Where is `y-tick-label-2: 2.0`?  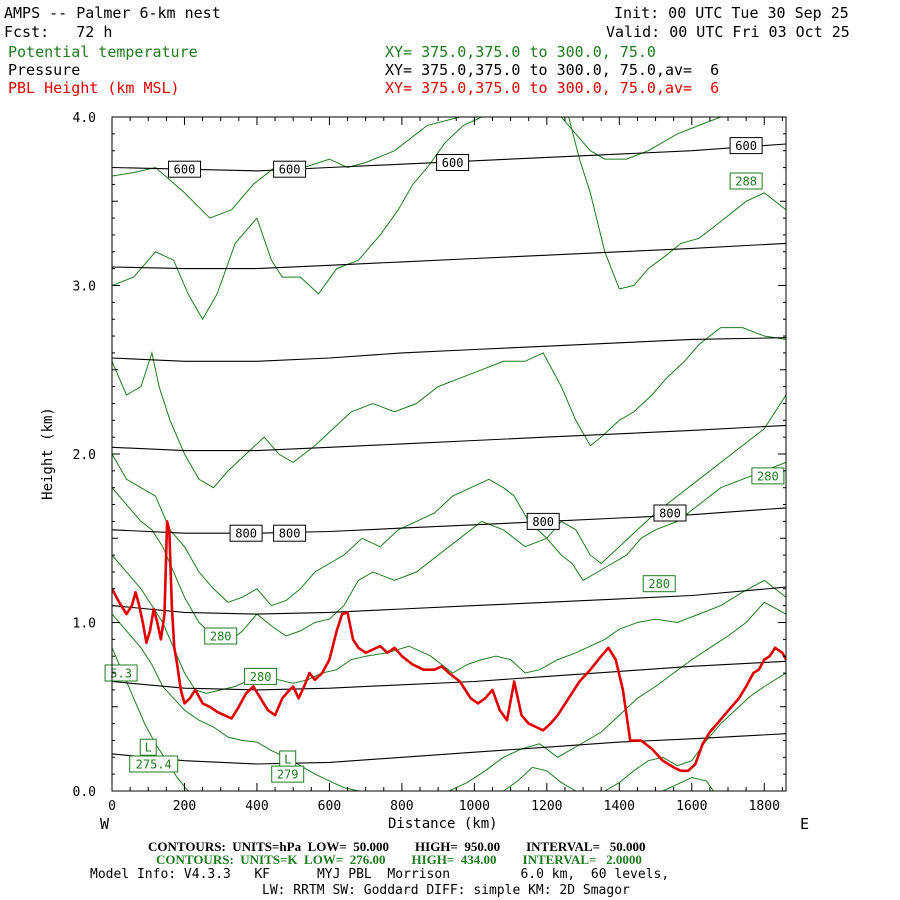
y-tick-label-2: 2.0 is located at coordinates (84, 455).